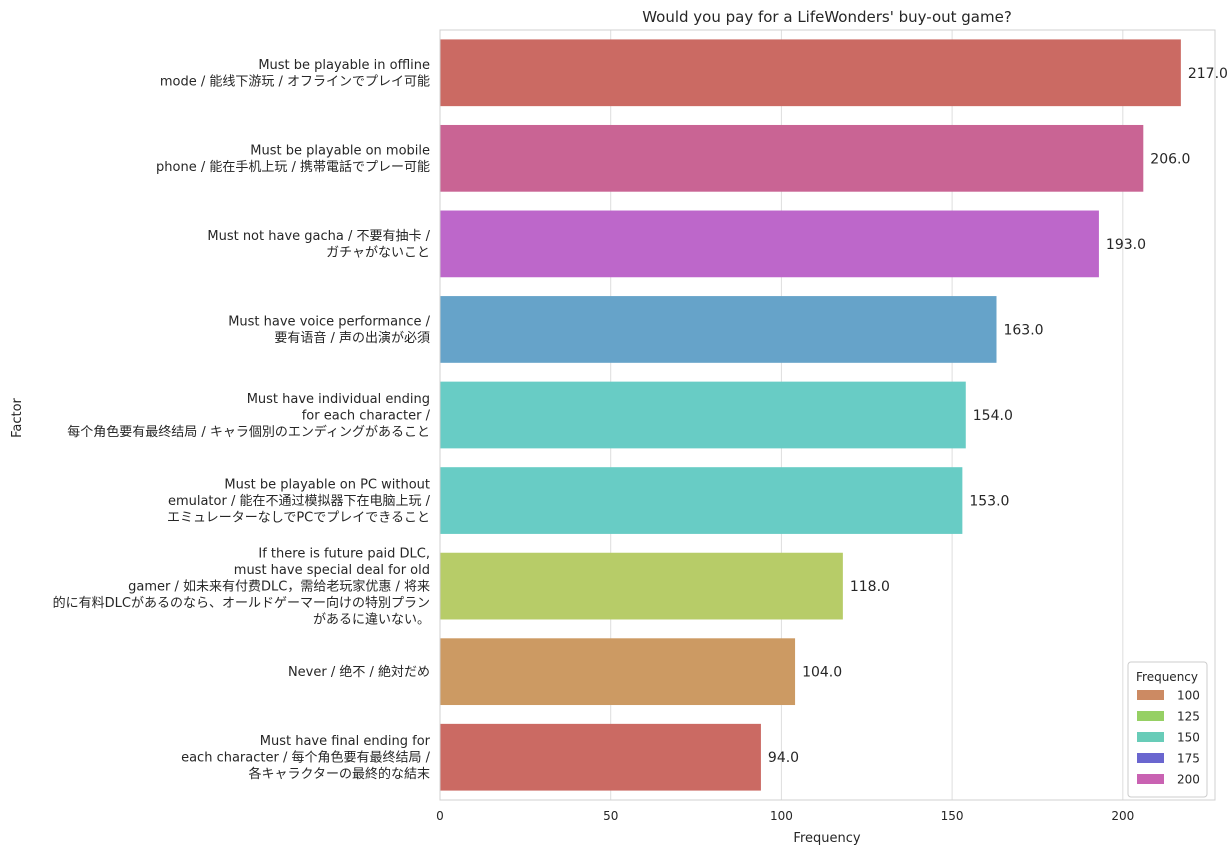 This screenshot has width=1232, height=854. I want to click on legend-label: 175, so click(1188, 759).